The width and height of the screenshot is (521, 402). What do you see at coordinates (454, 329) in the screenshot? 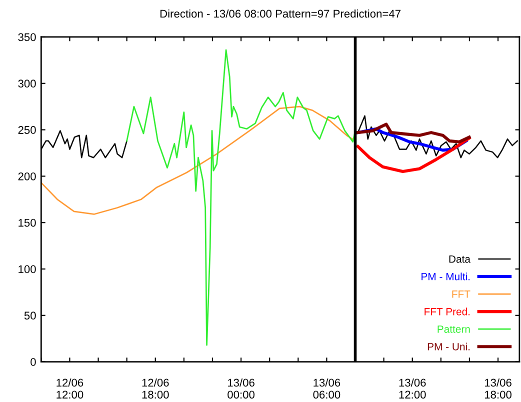
I see `legend-label: Pattern` at bounding box center [454, 329].